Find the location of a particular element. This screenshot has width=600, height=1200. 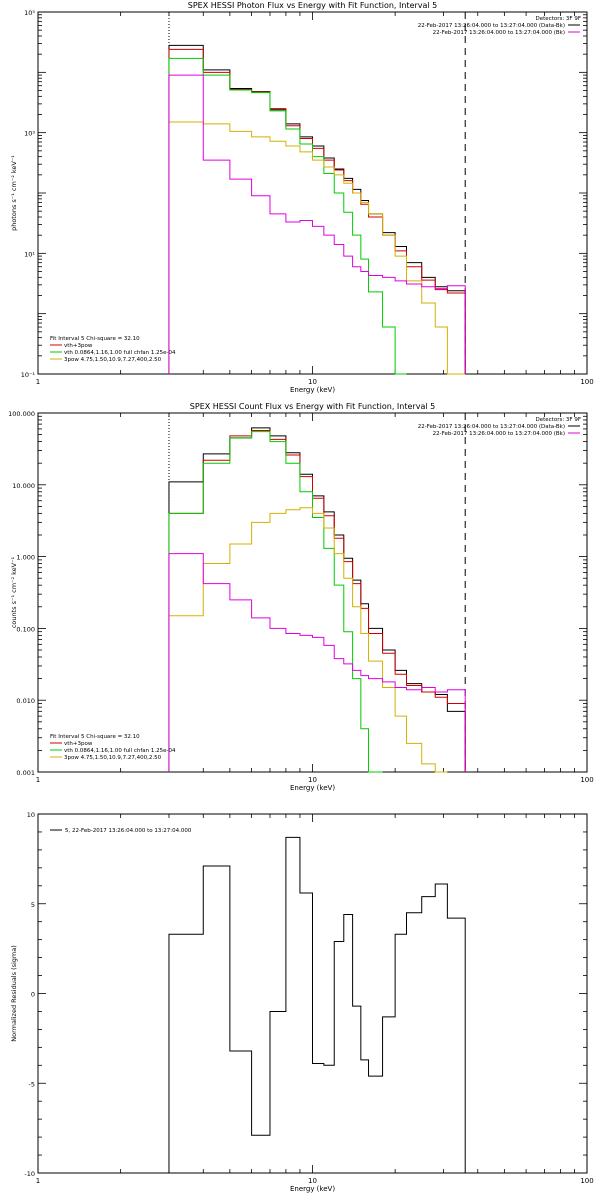

chart1-legend-item: vth+3pow is located at coordinates (78, 346).